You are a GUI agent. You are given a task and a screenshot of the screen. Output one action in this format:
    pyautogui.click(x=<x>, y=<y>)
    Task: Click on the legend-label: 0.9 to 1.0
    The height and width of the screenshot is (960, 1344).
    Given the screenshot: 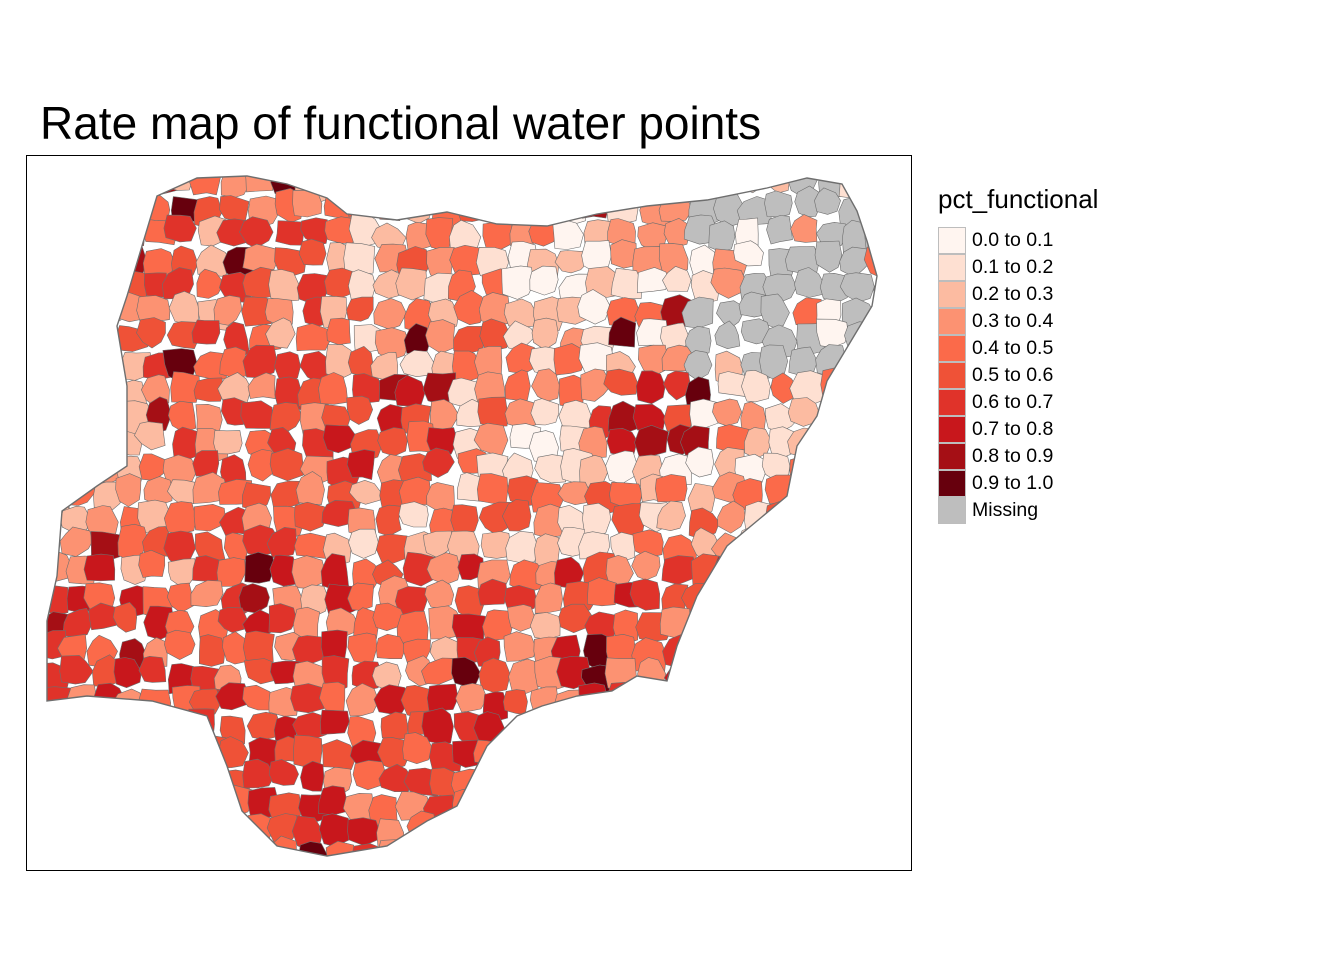 What is the action you would take?
    pyautogui.click(x=1013, y=483)
    